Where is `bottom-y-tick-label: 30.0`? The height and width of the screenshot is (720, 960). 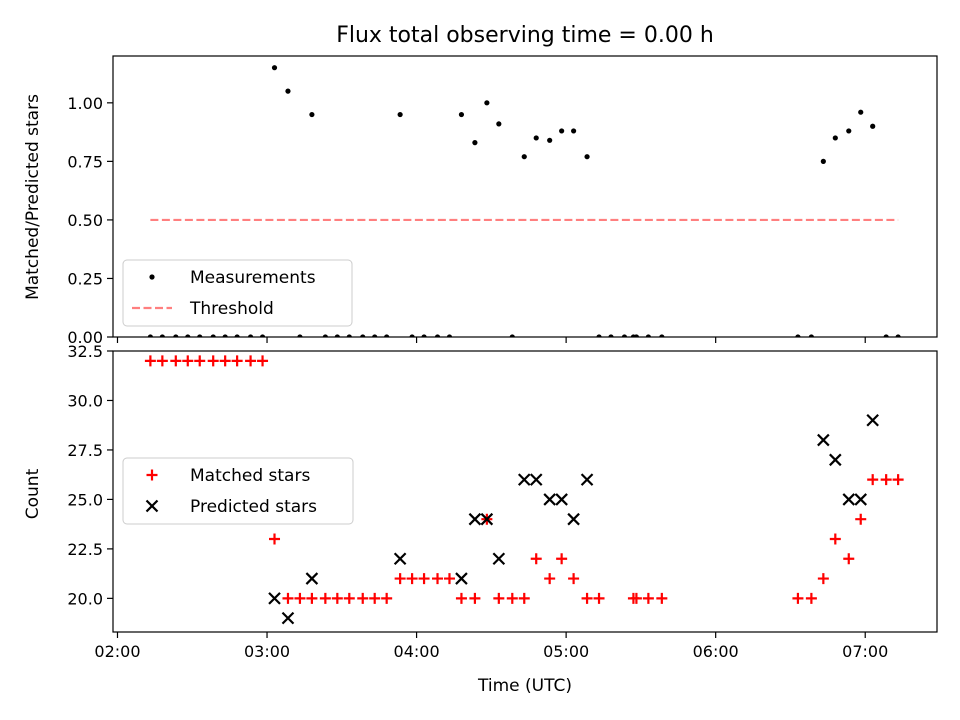 bottom-y-tick-label: 30.0 is located at coordinates (85, 400).